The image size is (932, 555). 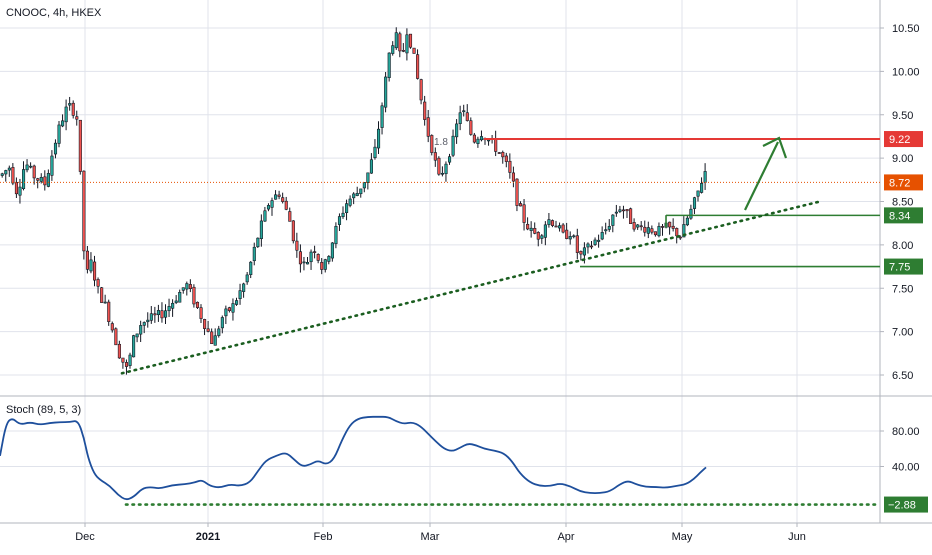 What do you see at coordinates (902, 506) in the screenshot?
I see `stoch-badge-text: −2.88` at bounding box center [902, 506].